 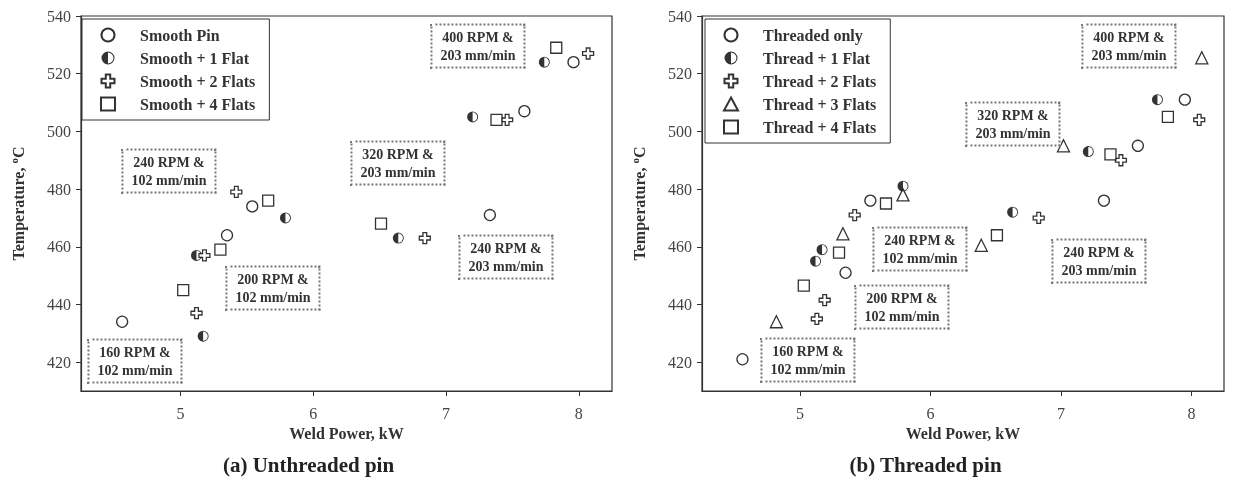 I want to click on legend-label: Smooth + 2 Flats, so click(x=198, y=81).